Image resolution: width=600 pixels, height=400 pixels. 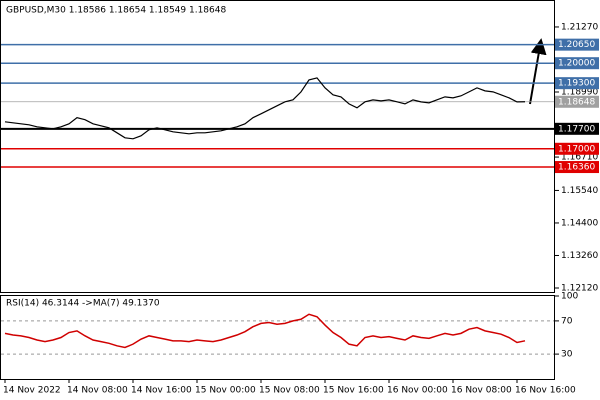 I want to click on y-tick-label: 100, so click(x=569, y=297).